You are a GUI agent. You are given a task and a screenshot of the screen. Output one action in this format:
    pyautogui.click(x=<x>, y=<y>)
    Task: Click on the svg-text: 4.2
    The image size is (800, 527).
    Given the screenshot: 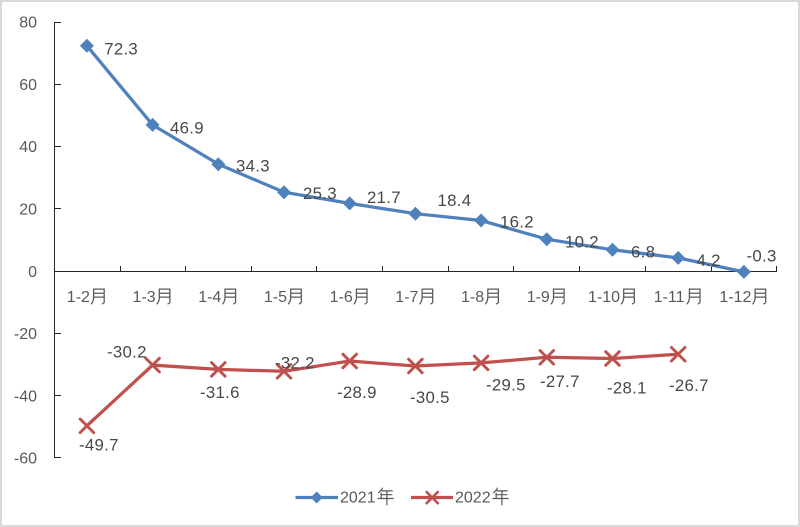 What is the action you would take?
    pyautogui.click(x=709, y=260)
    